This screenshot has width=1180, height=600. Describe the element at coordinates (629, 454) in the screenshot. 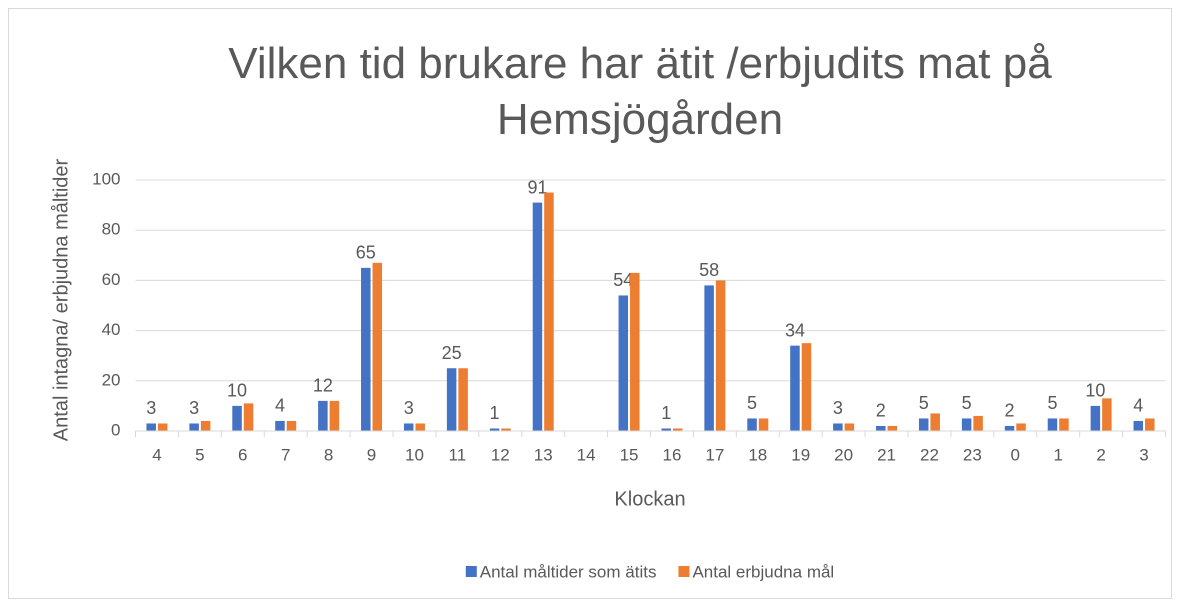

I see `x-tick-label: 15` at that location.